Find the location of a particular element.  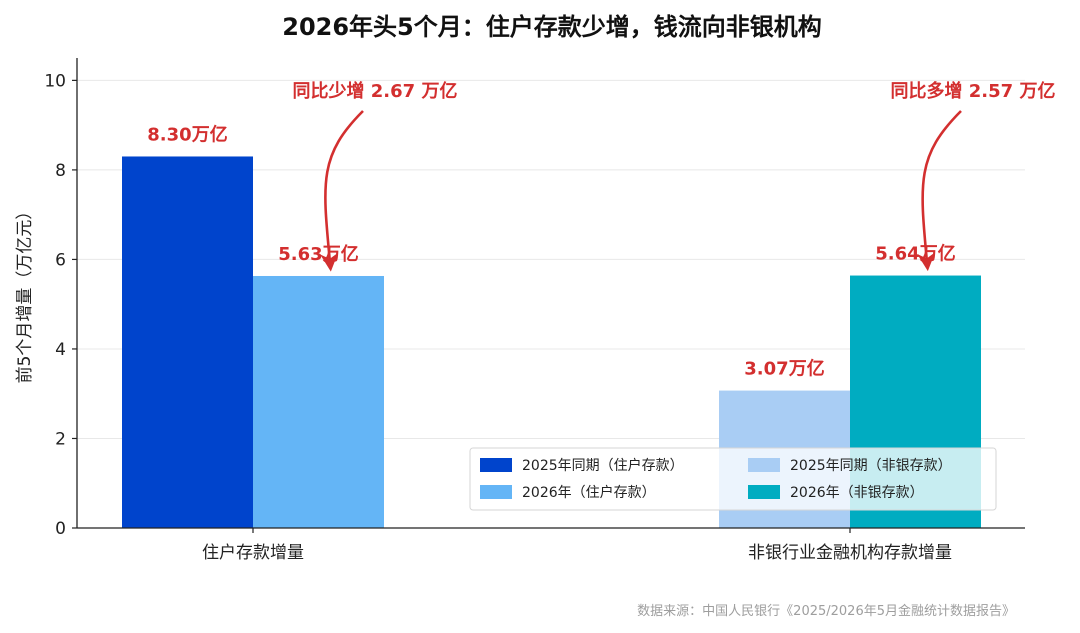

bar-value-label: 5.63万亿 is located at coordinates (318, 254).